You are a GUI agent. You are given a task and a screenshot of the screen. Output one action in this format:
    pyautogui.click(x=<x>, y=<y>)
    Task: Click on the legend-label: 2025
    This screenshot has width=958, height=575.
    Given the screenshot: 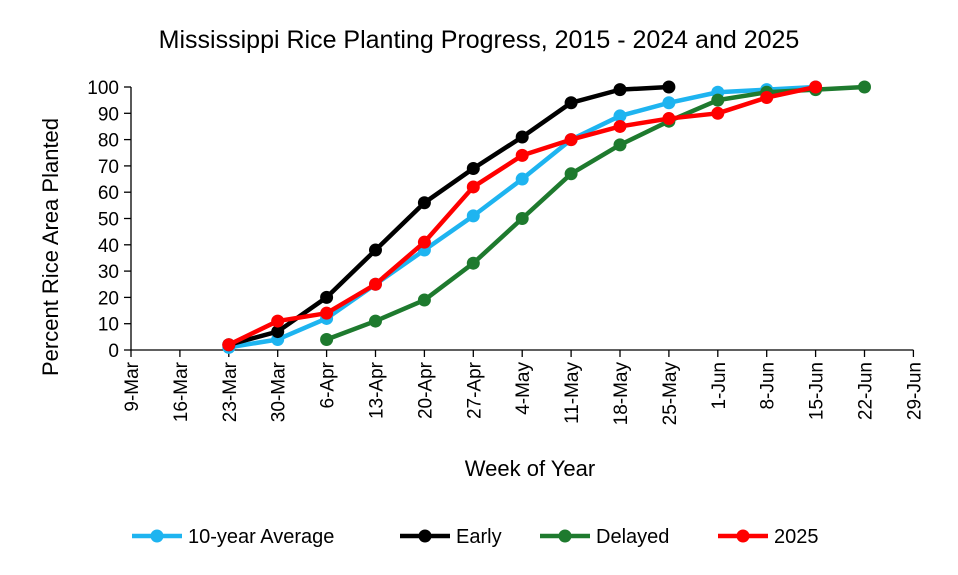 What is the action you would take?
    pyautogui.click(x=796, y=537)
    